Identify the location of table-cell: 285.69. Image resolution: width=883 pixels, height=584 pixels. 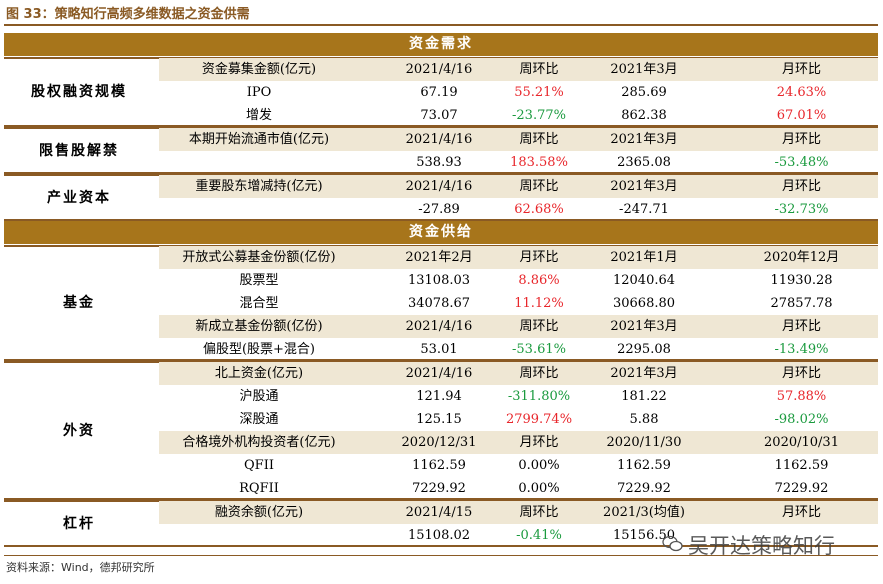
(644, 92).